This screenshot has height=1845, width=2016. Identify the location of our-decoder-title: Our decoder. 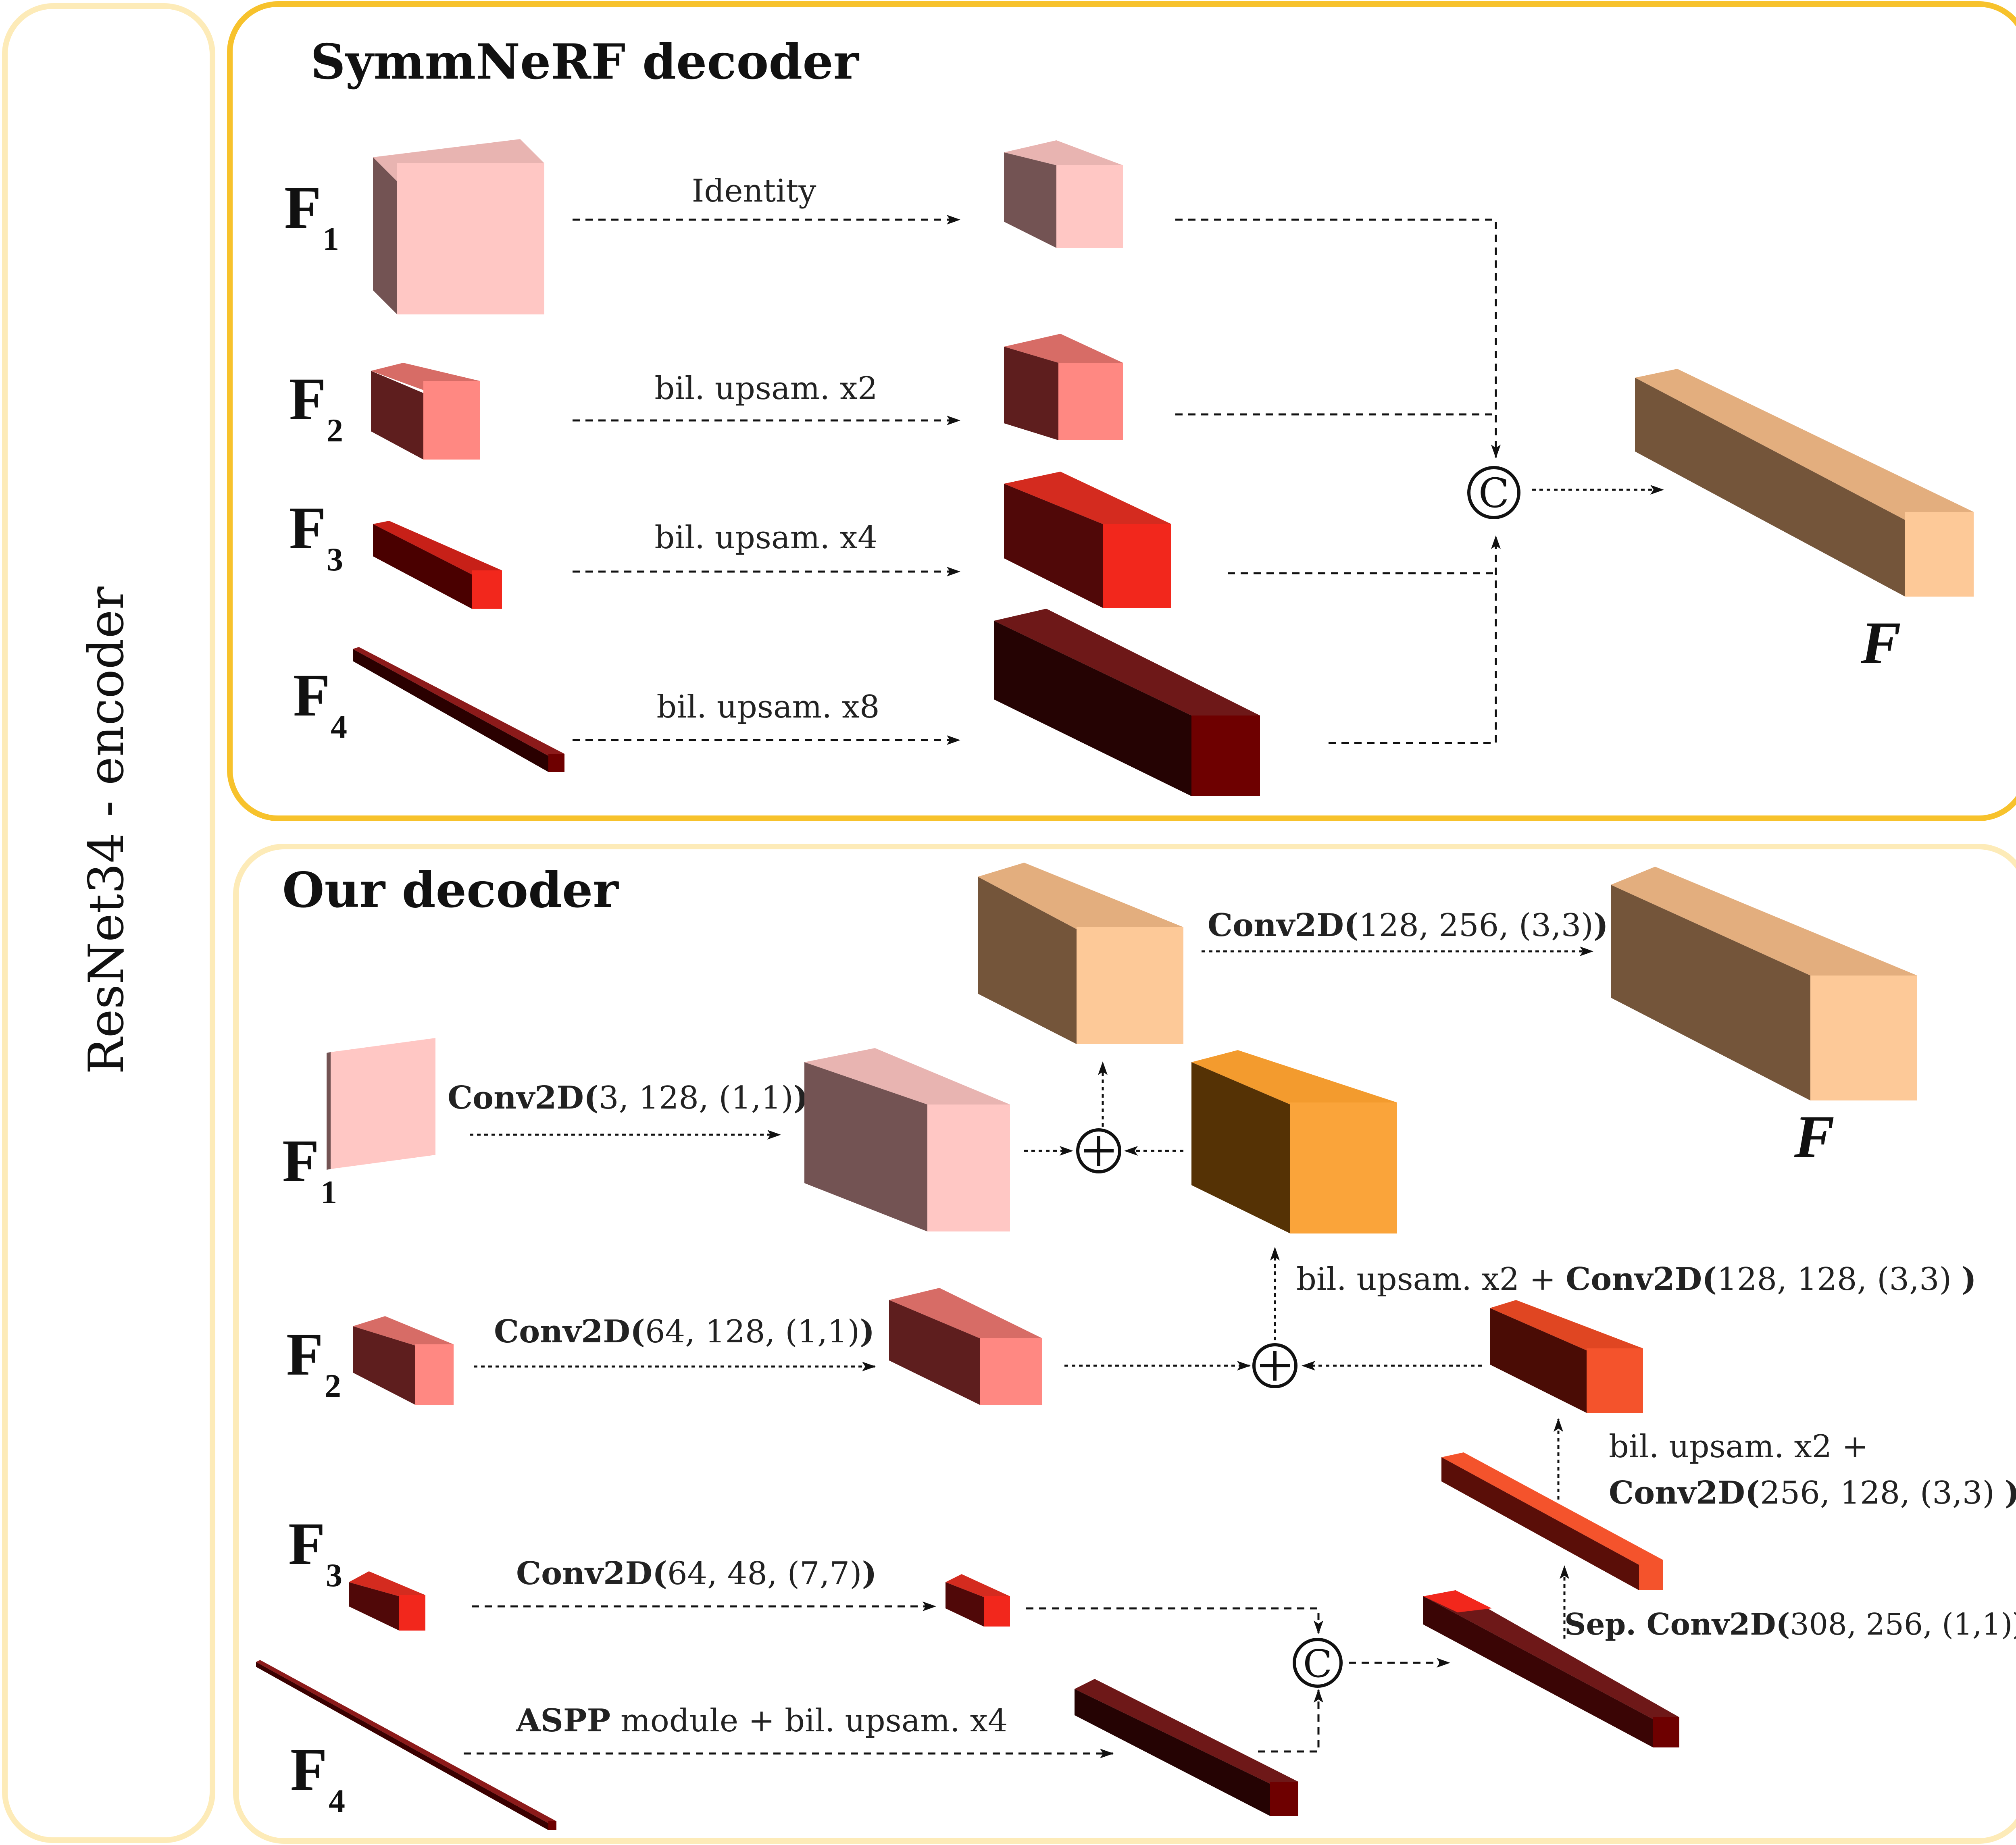
(450, 890).